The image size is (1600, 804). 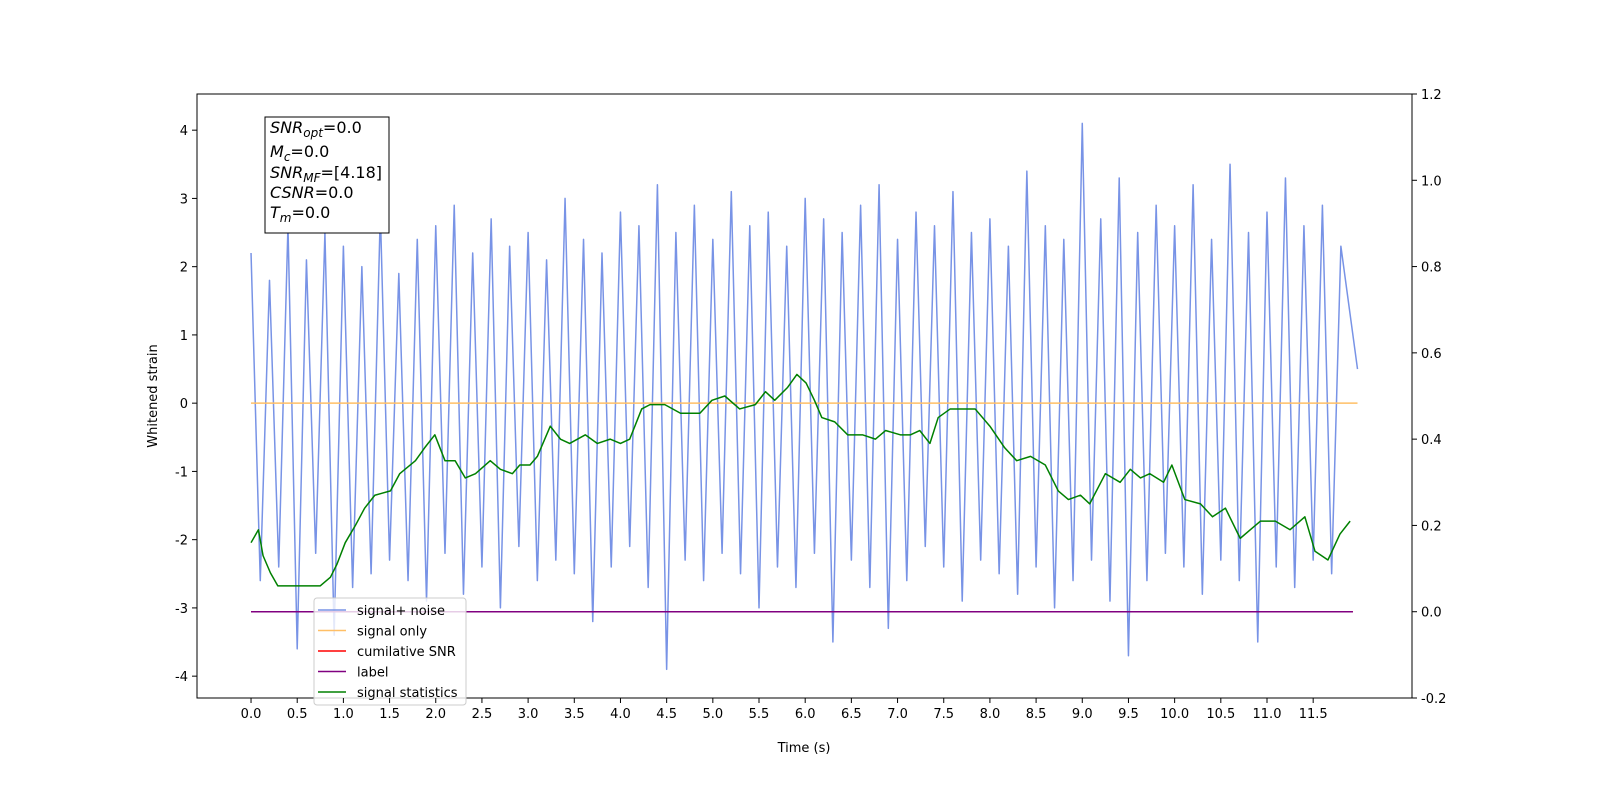 I want to click on legend-label: cumilative SNR, so click(x=406, y=652).